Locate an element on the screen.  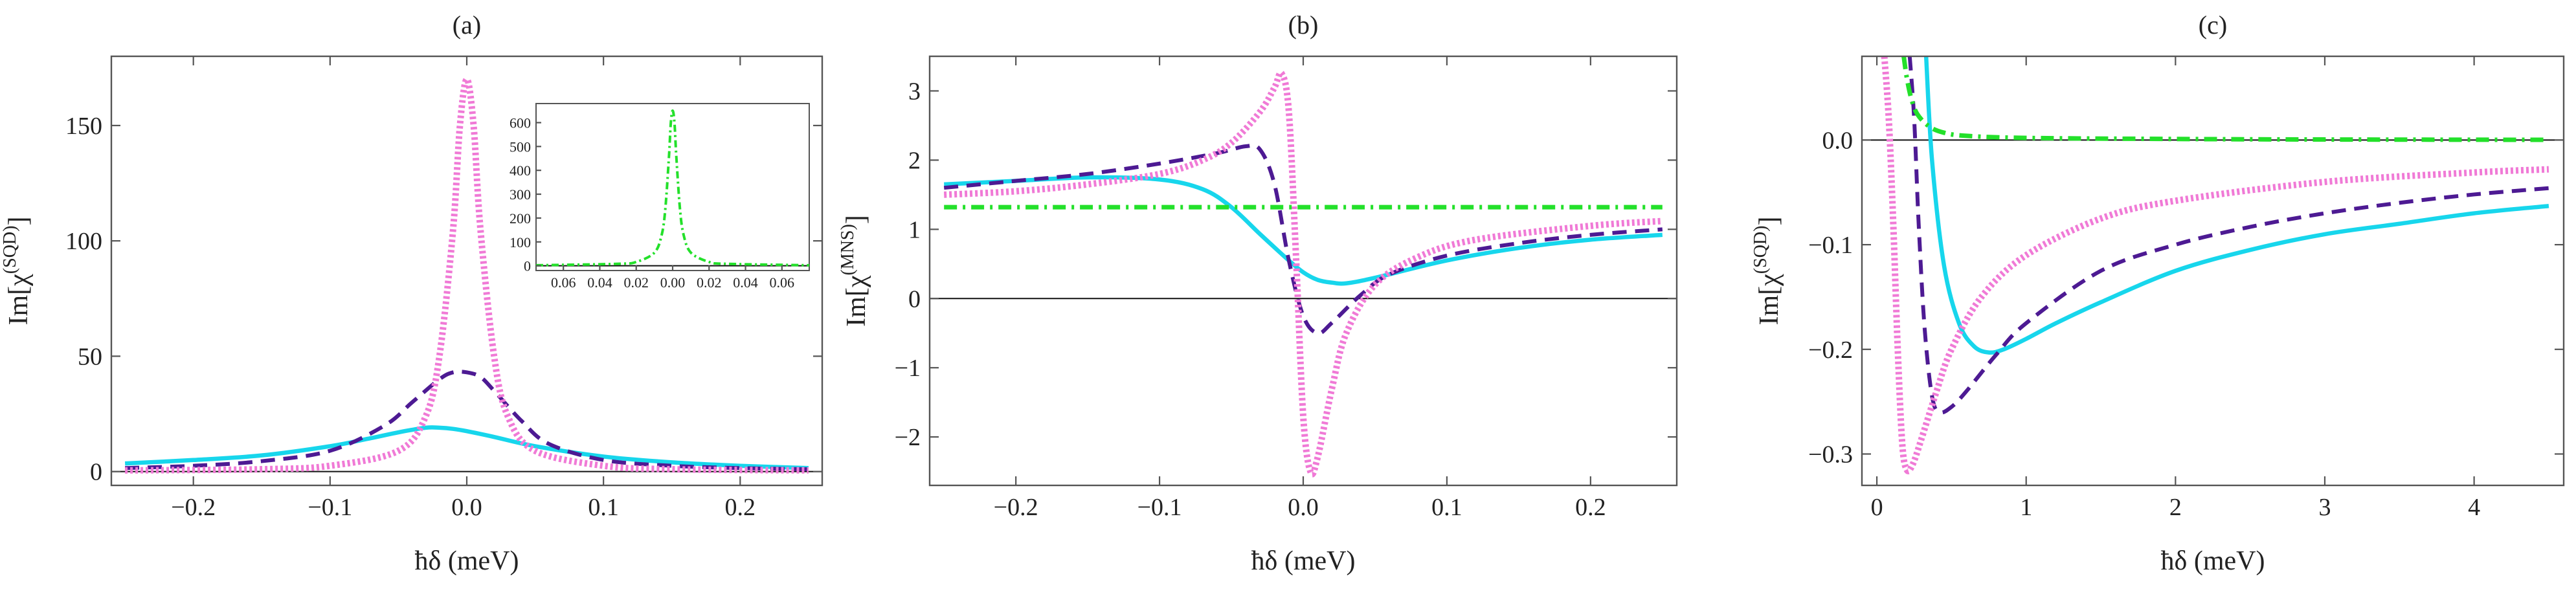
y-tick-label: 1 is located at coordinates (914, 229).